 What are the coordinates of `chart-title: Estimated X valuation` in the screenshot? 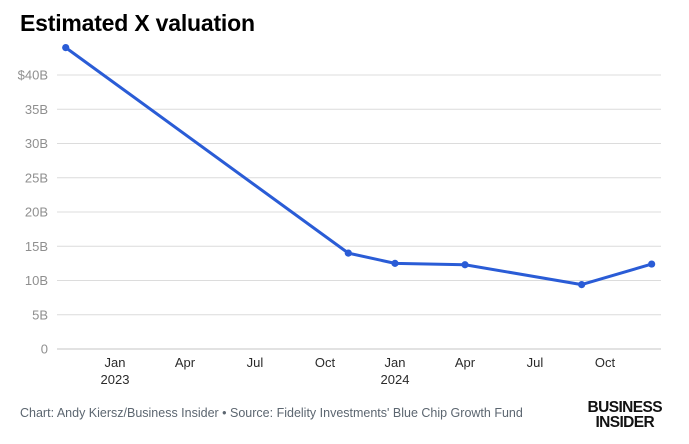 It's located at (137, 23).